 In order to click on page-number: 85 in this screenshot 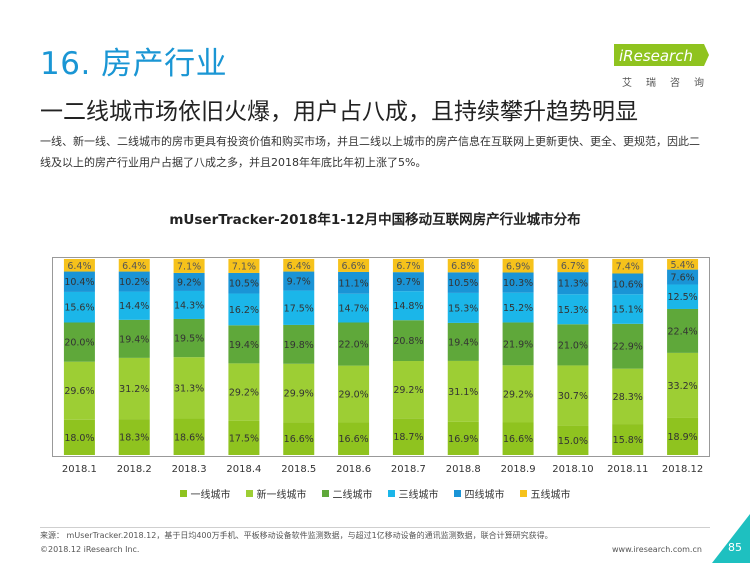, I will do `click(735, 547)`.